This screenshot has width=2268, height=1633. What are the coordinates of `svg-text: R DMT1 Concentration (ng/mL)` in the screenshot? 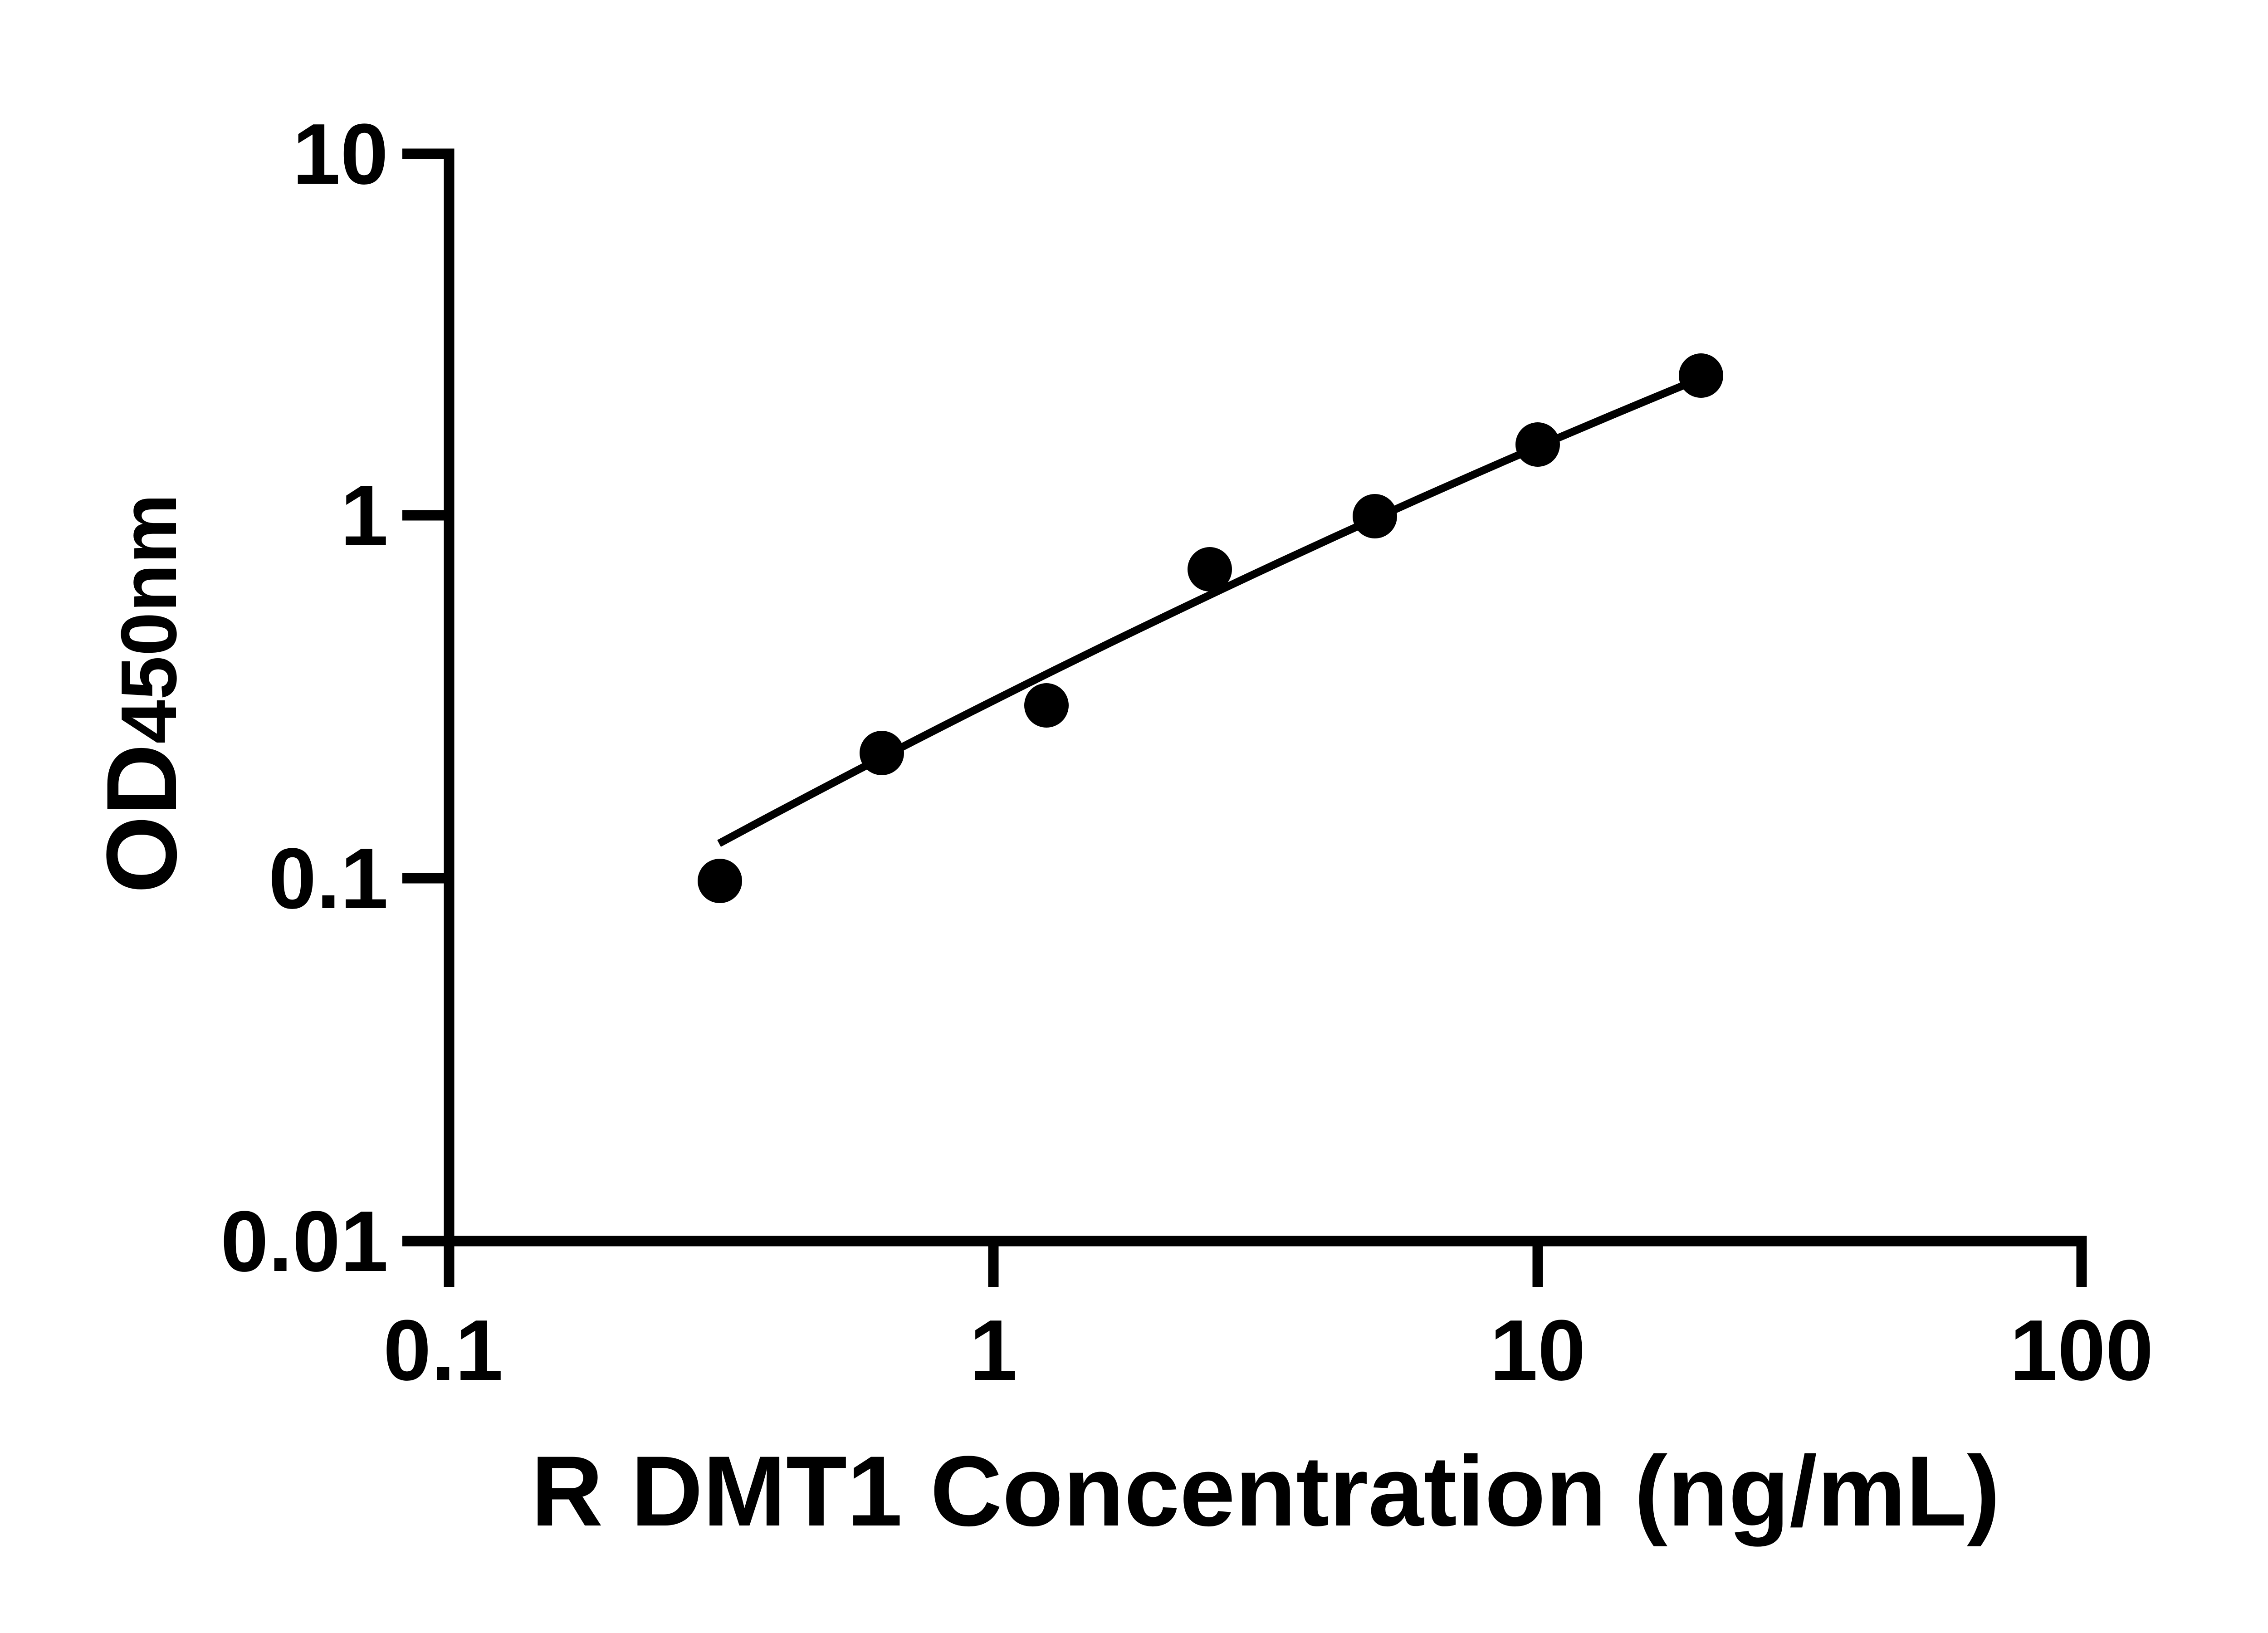 It's located at (1265, 1491).